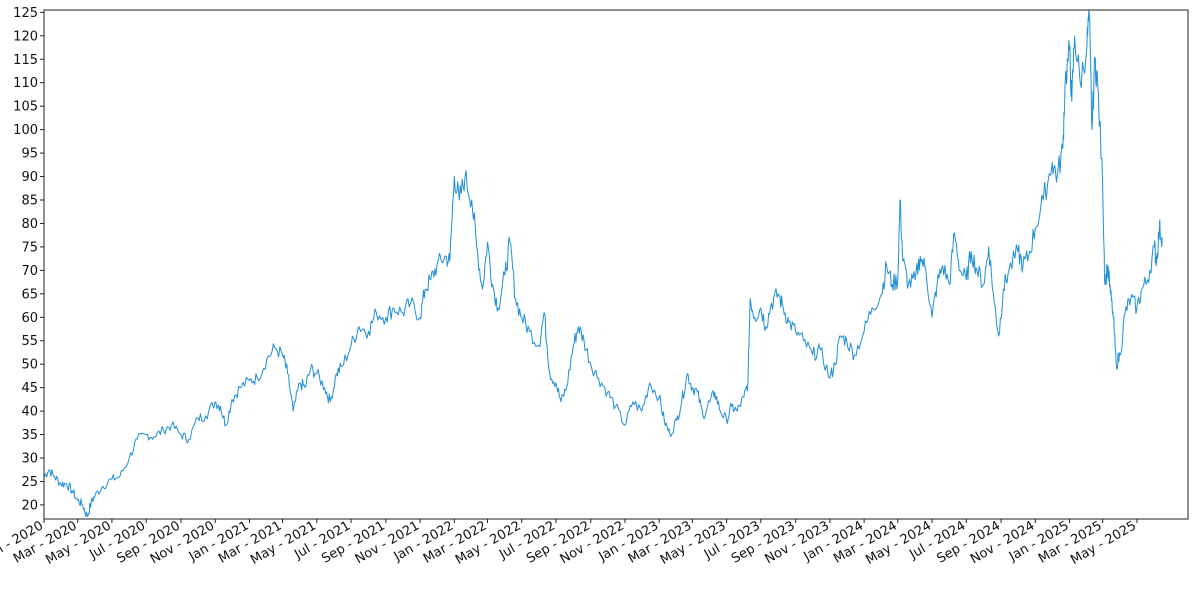 This screenshot has width=1200, height=600. Describe the element at coordinates (29, 294) in the screenshot. I see `y-tick-label: 65` at that location.